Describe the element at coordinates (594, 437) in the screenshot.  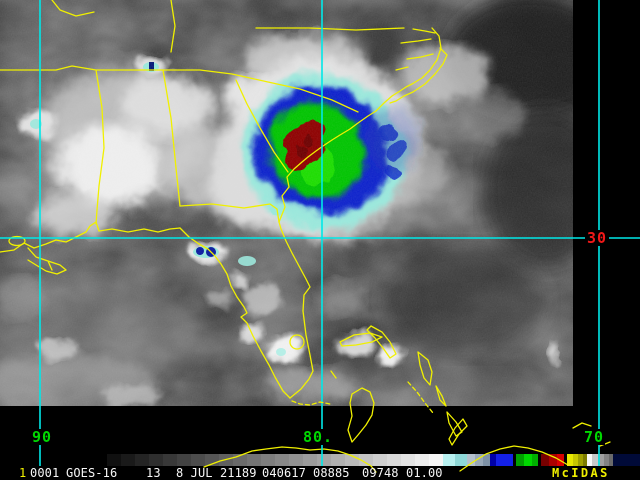
I see `longitude-label-70: 70` at that location.